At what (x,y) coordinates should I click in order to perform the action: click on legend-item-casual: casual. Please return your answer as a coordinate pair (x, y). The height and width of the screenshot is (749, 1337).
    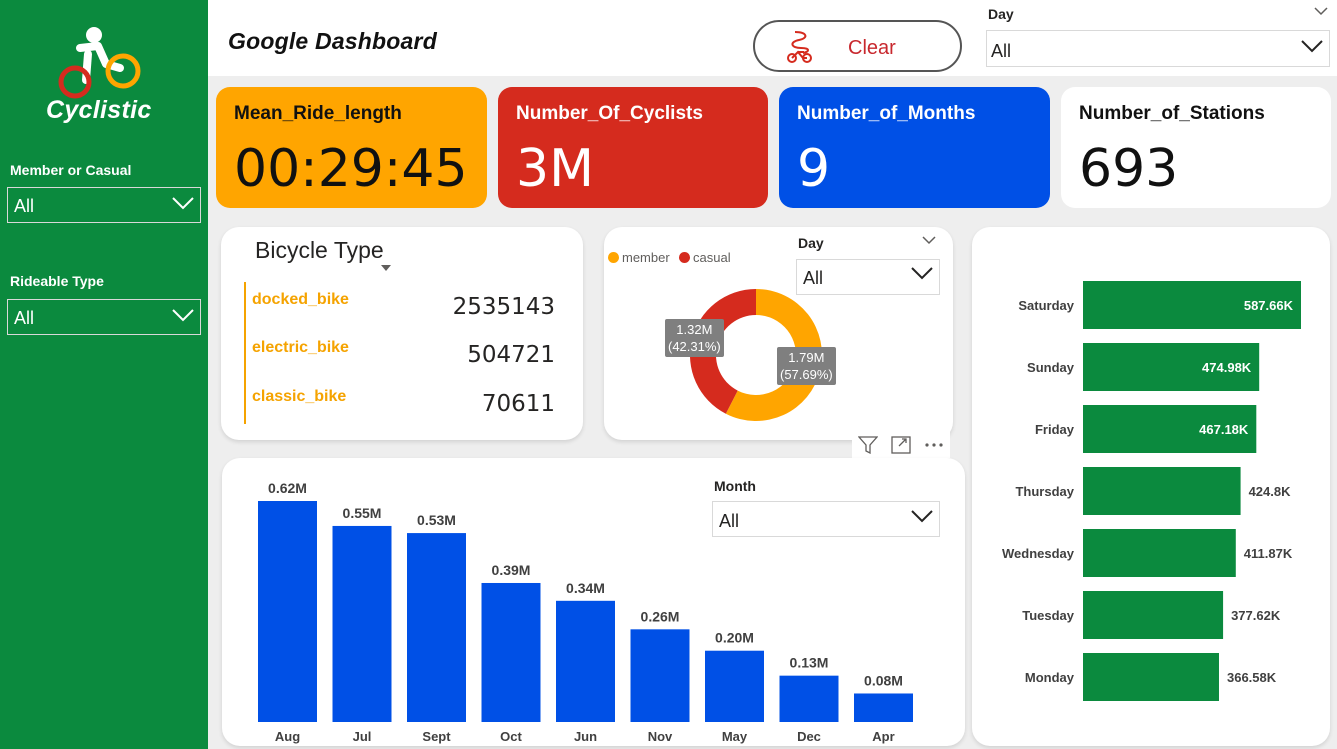
    Looking at the image, I should click on (705, 257).